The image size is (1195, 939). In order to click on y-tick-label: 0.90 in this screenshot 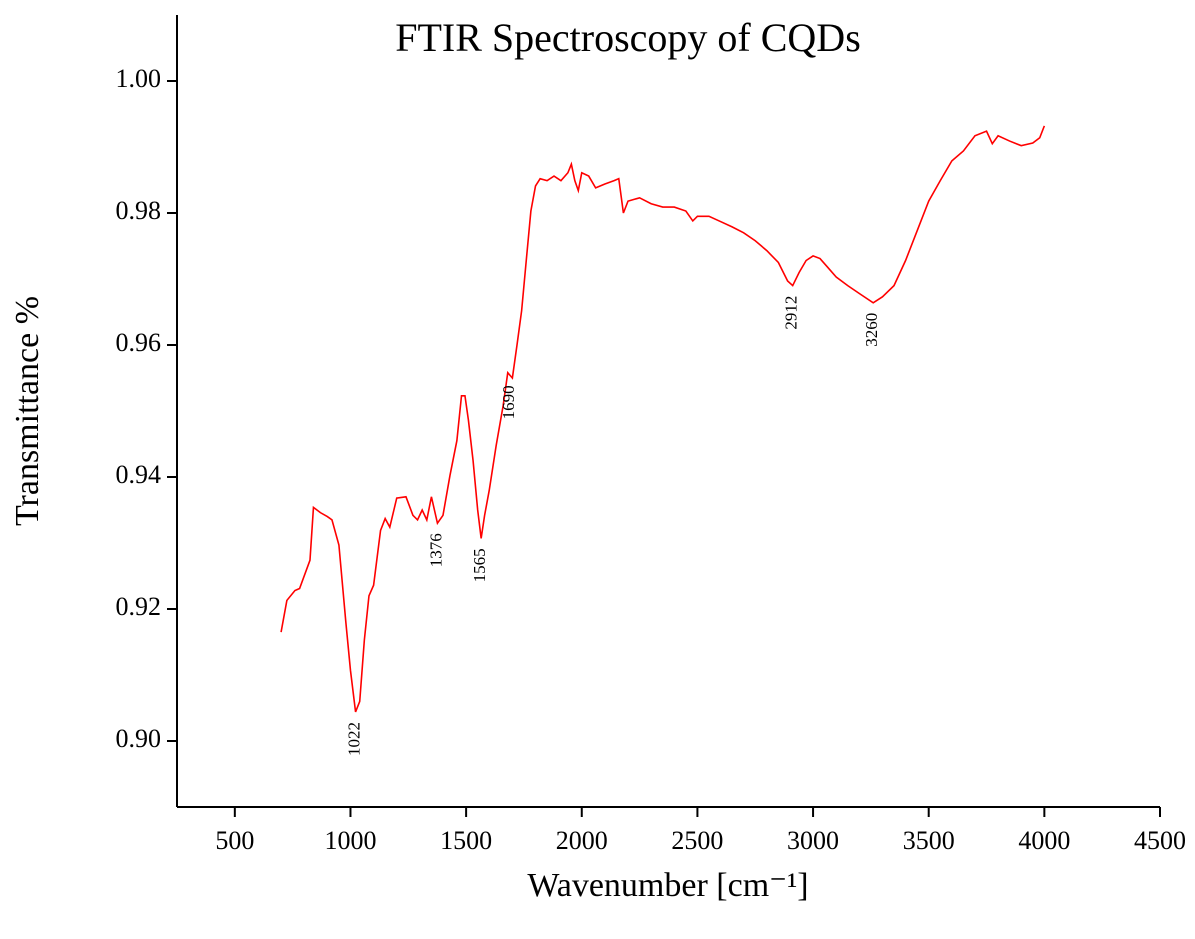, I will do `click(139, 738)`.